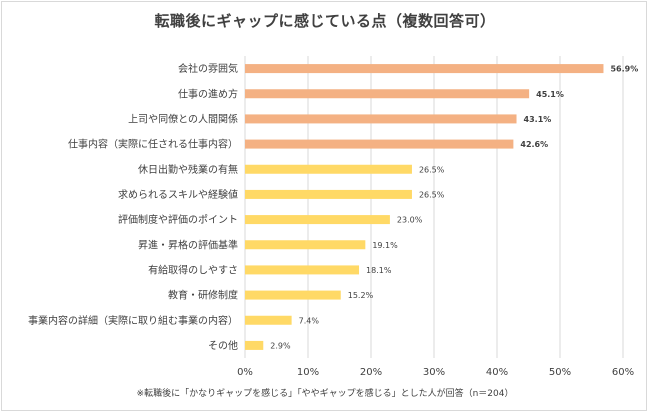  I want to click on category-label: 評価制度や評価のポイント, so click(178, 219).